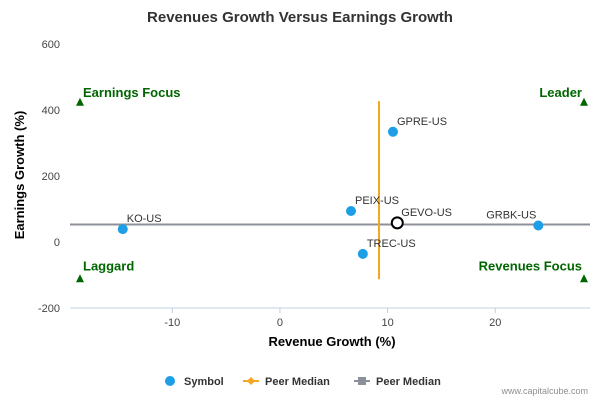 The height and width of the screenshot is (400, 600). I want to click on y-axis-title: Earnings Growth (%), so click(19, 175).